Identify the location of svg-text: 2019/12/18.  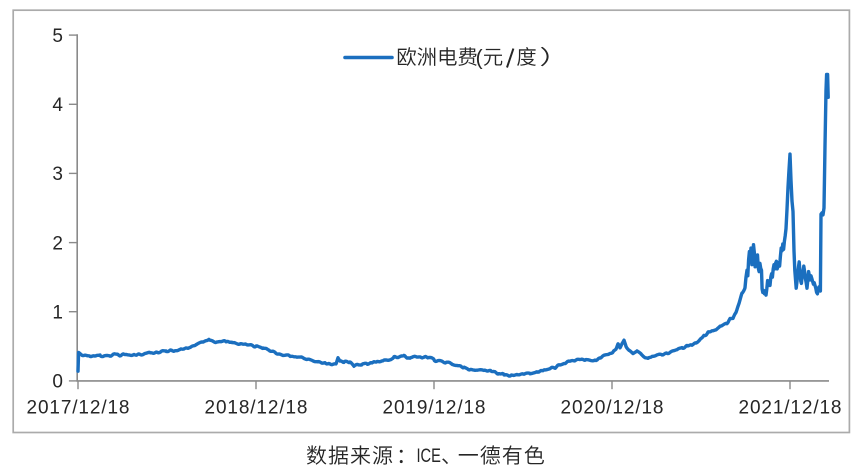
(434, 408).